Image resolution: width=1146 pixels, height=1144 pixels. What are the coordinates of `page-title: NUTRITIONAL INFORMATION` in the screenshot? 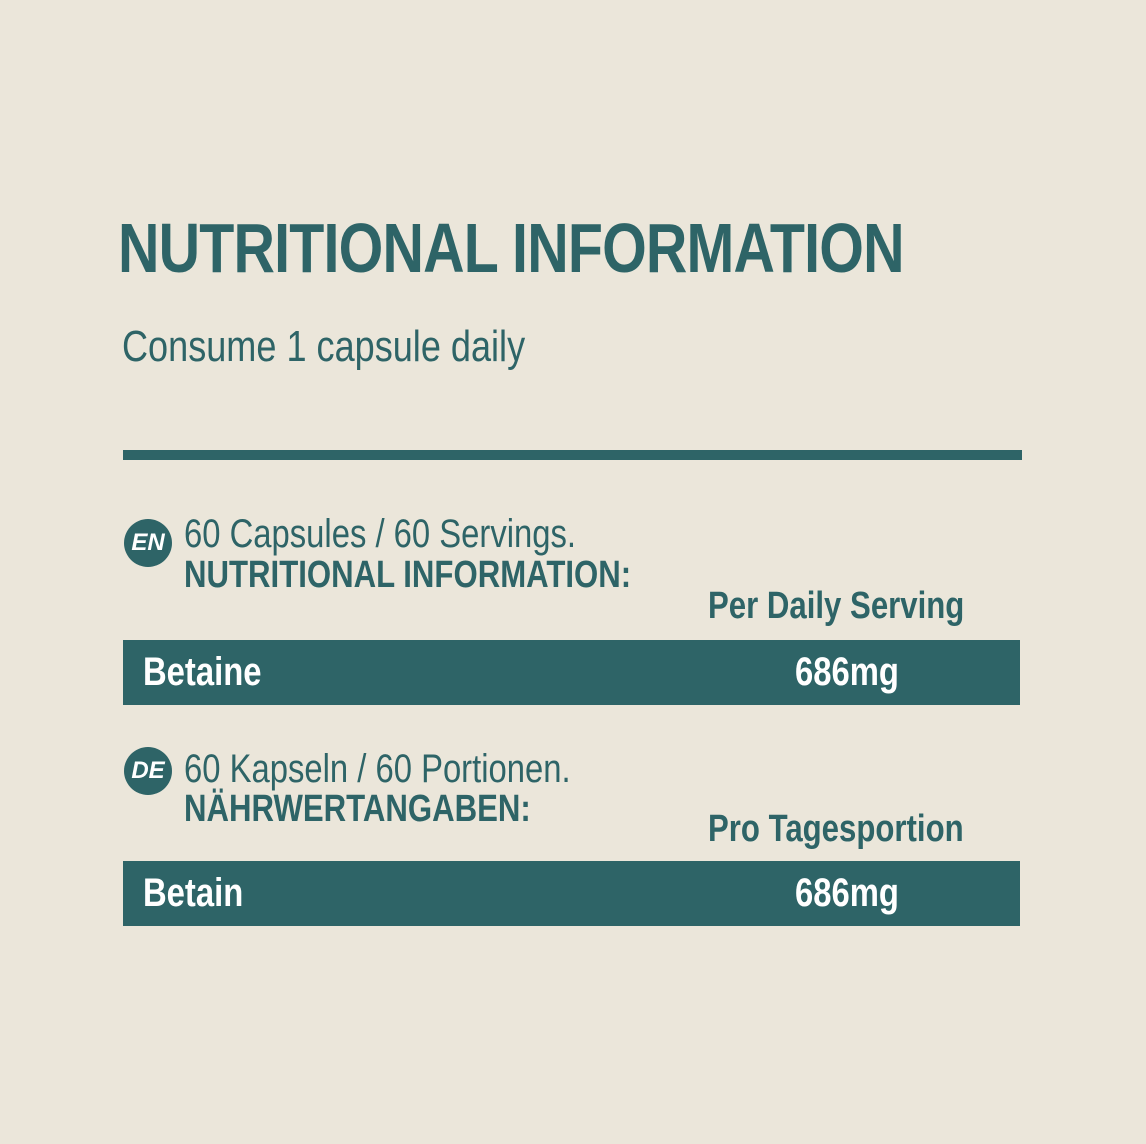 It's located at (511, 248).